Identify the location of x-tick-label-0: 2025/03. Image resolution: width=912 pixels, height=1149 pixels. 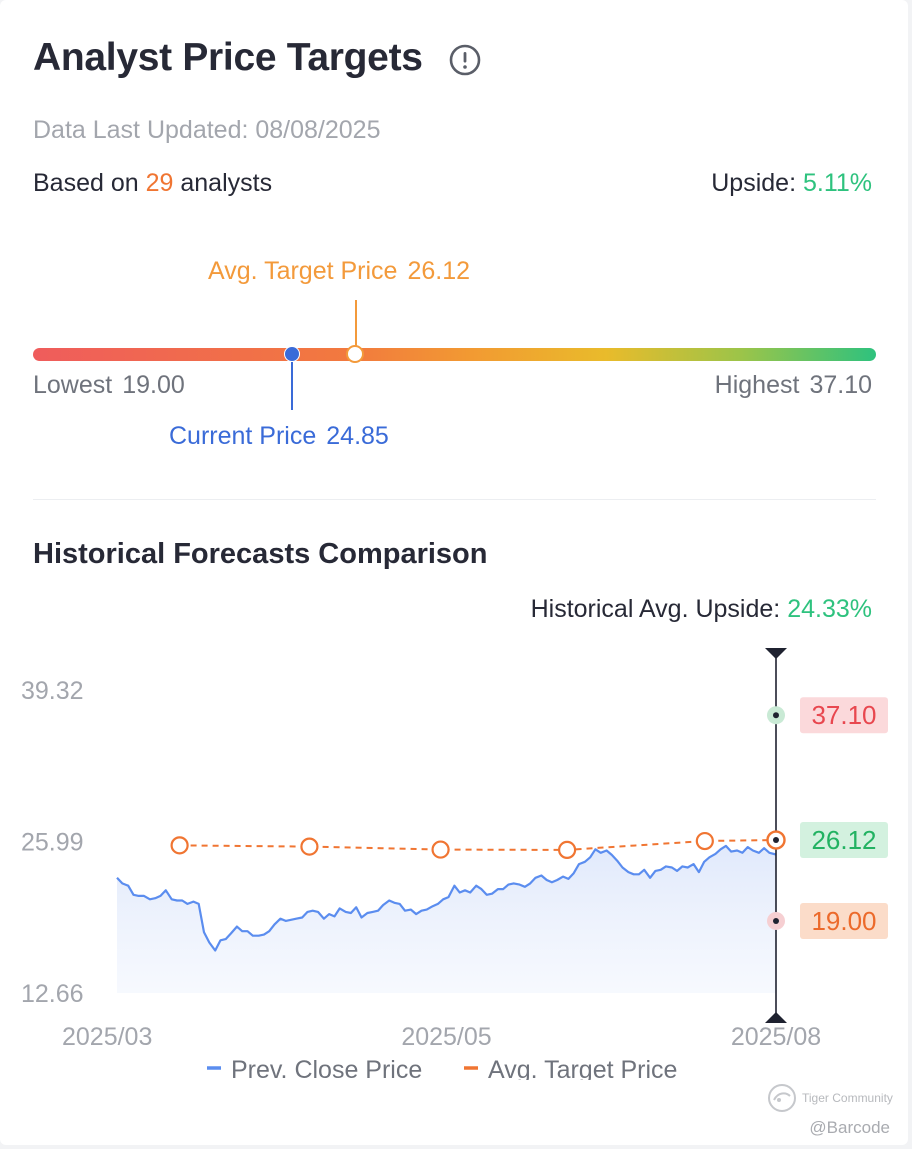
(107, 1037).